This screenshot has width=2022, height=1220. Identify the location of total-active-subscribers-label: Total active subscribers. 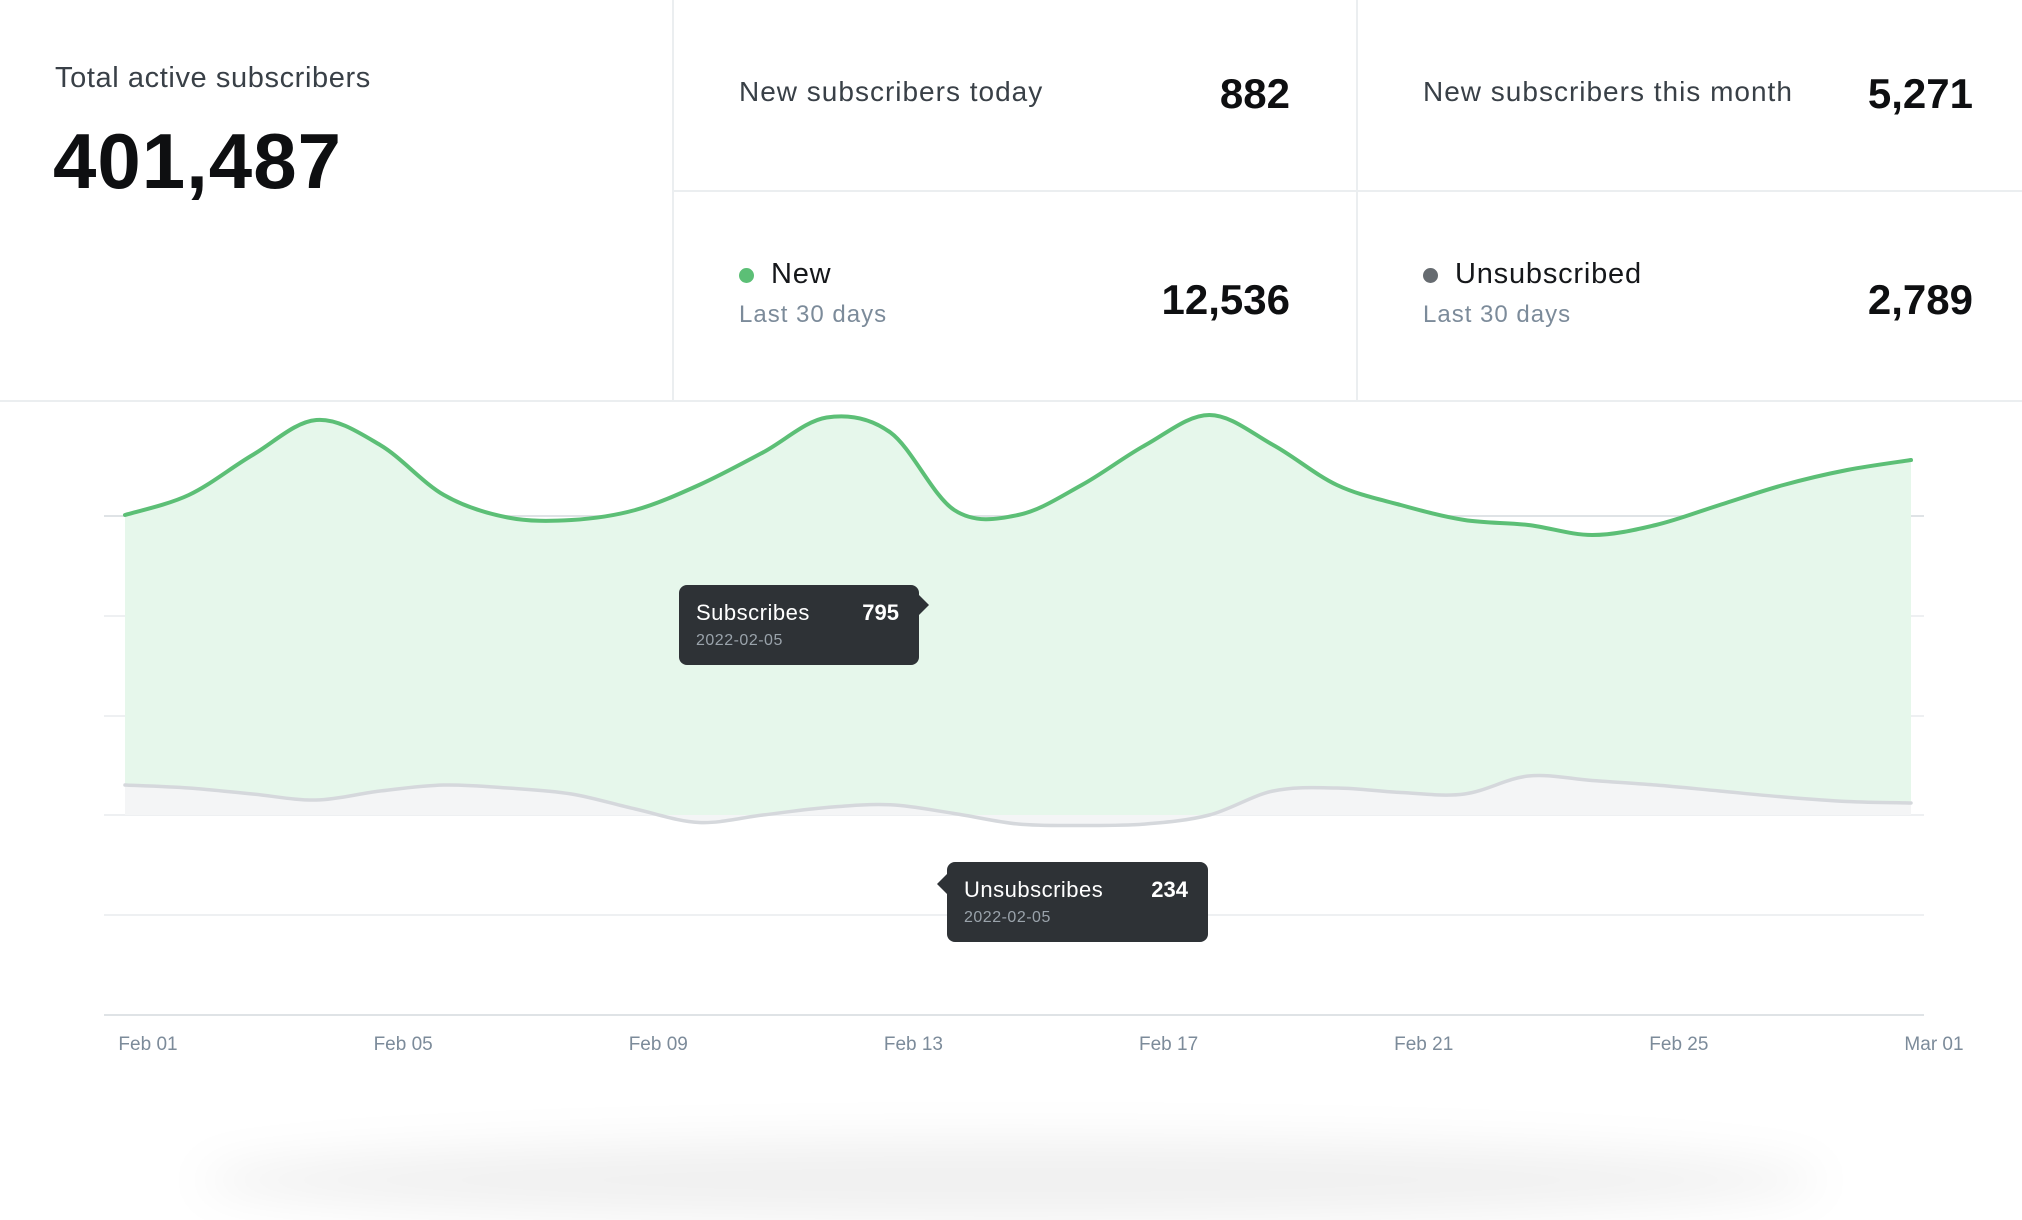
(213, 78).